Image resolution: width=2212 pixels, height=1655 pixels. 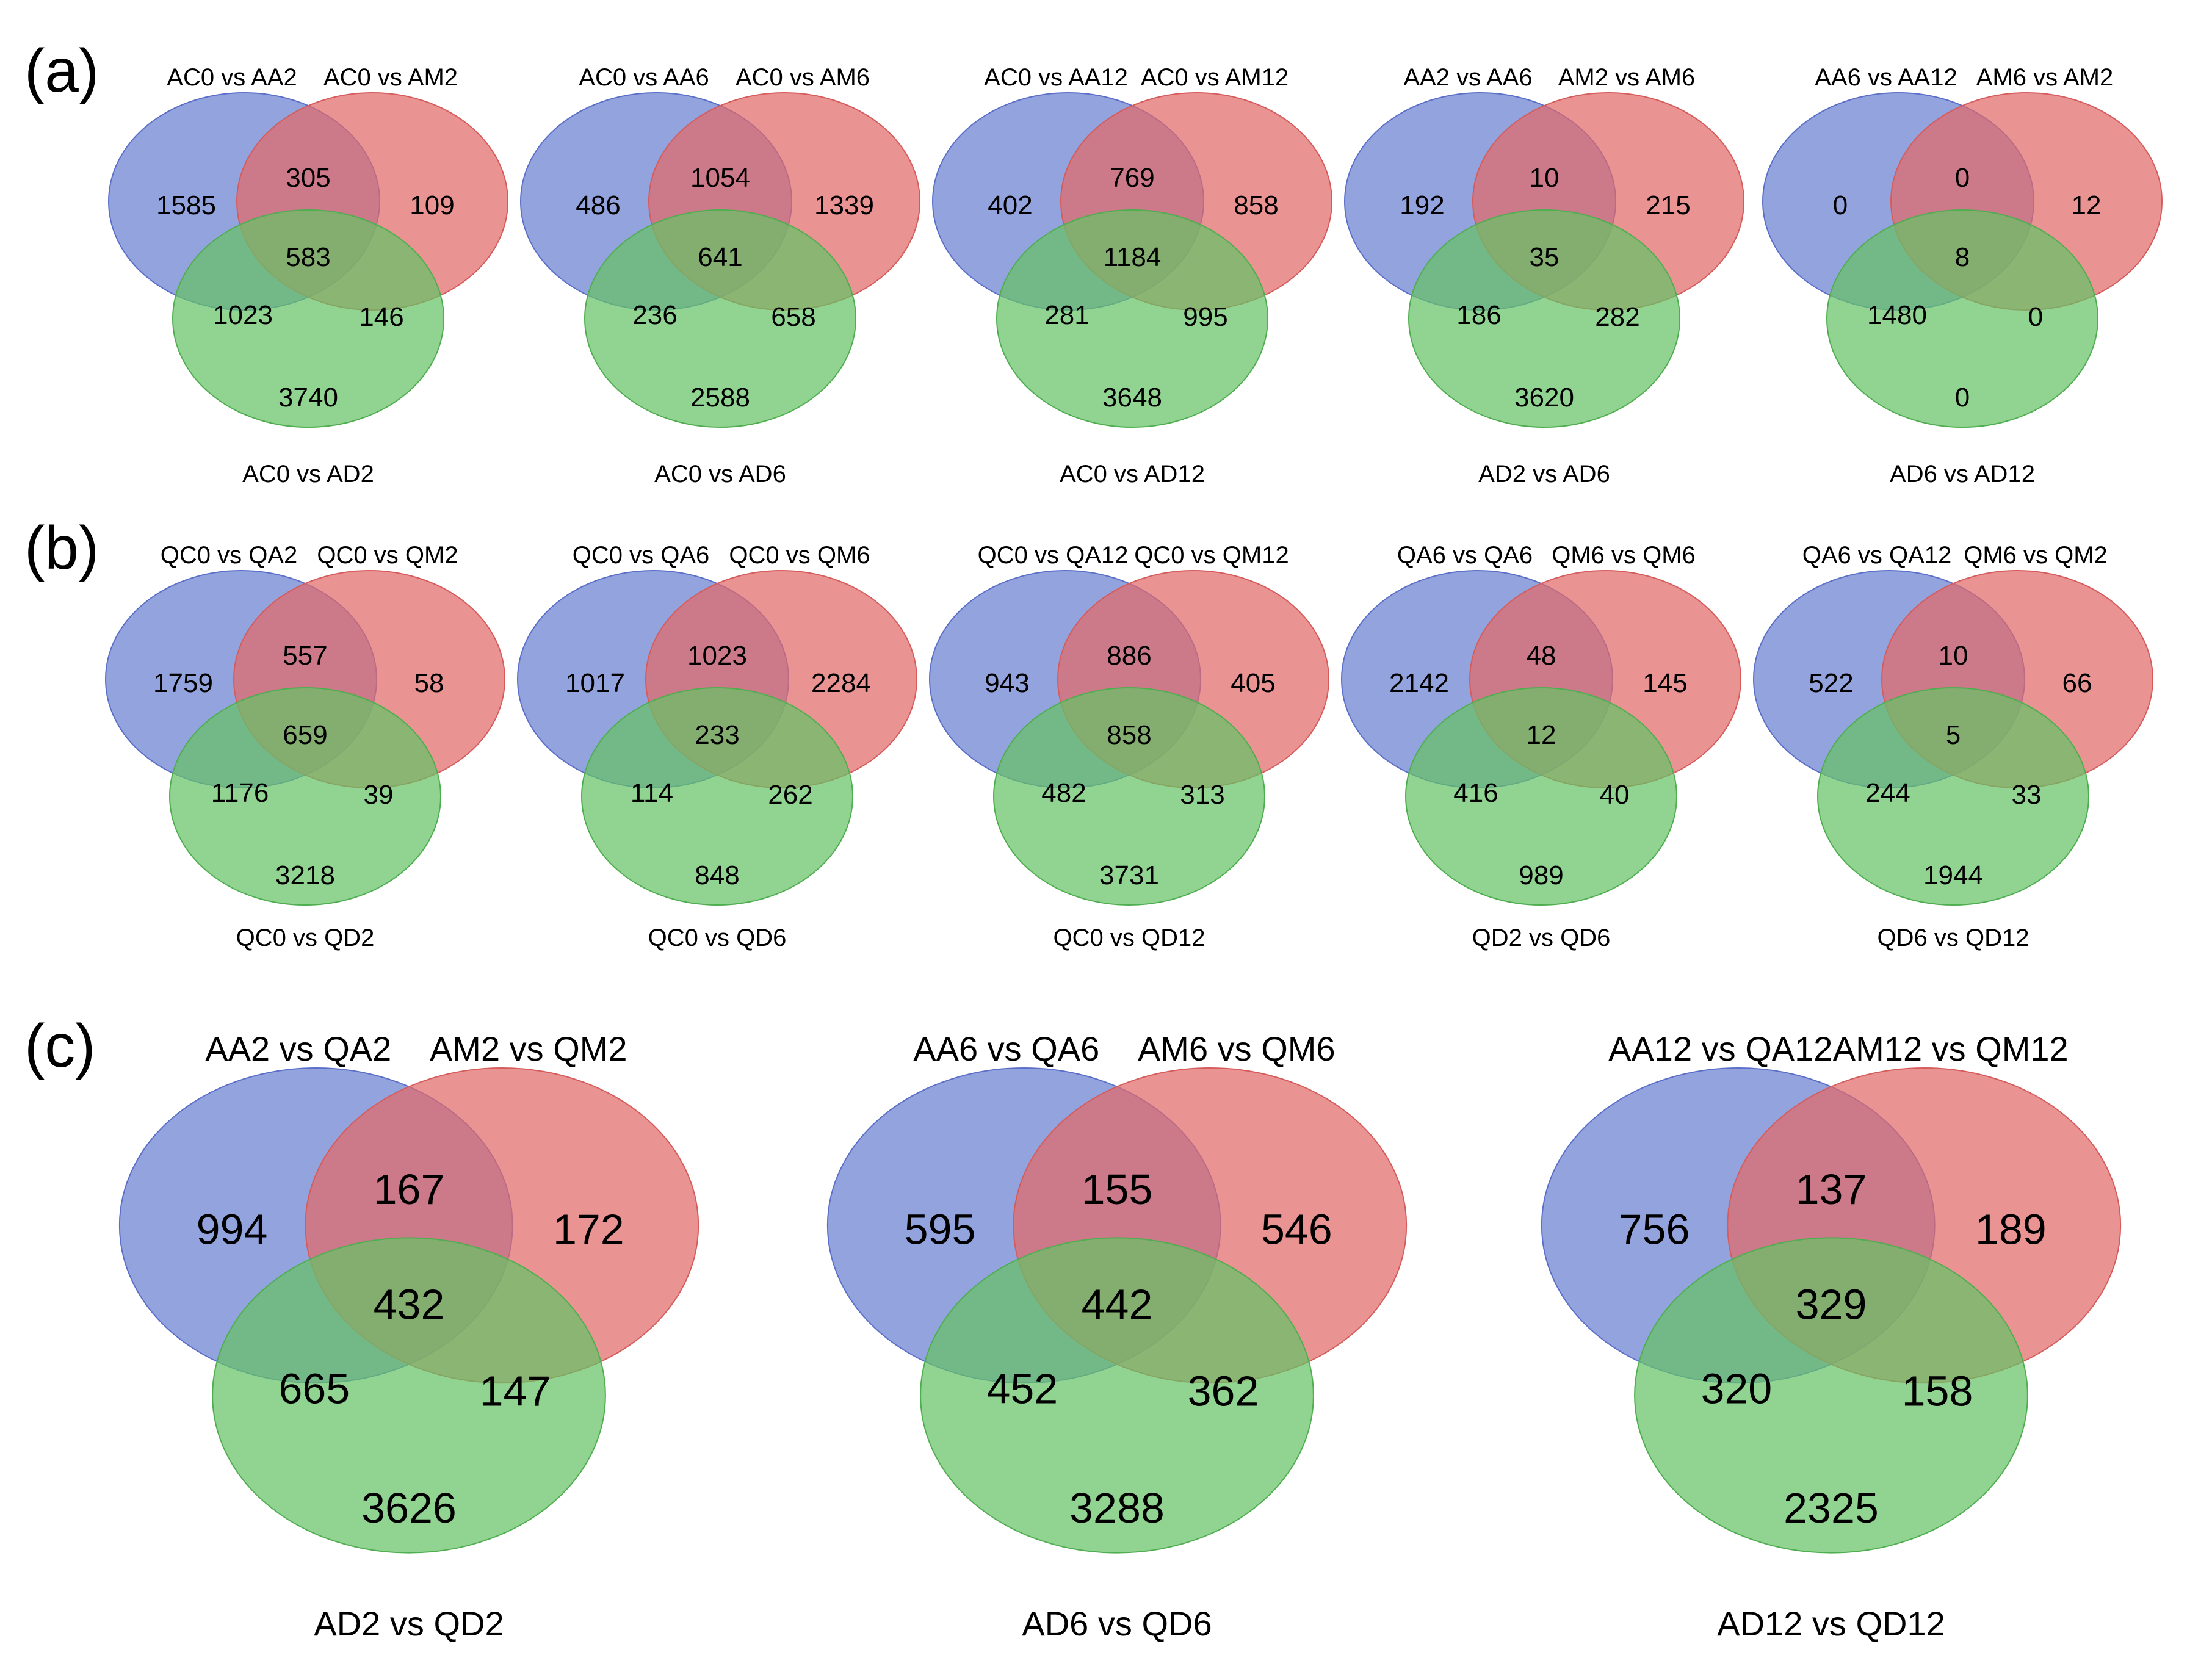 What do you see at coordinates (1133, 257) in the screenshot?
I see `count-abc: 1184` at bounding box center [1133, 257].